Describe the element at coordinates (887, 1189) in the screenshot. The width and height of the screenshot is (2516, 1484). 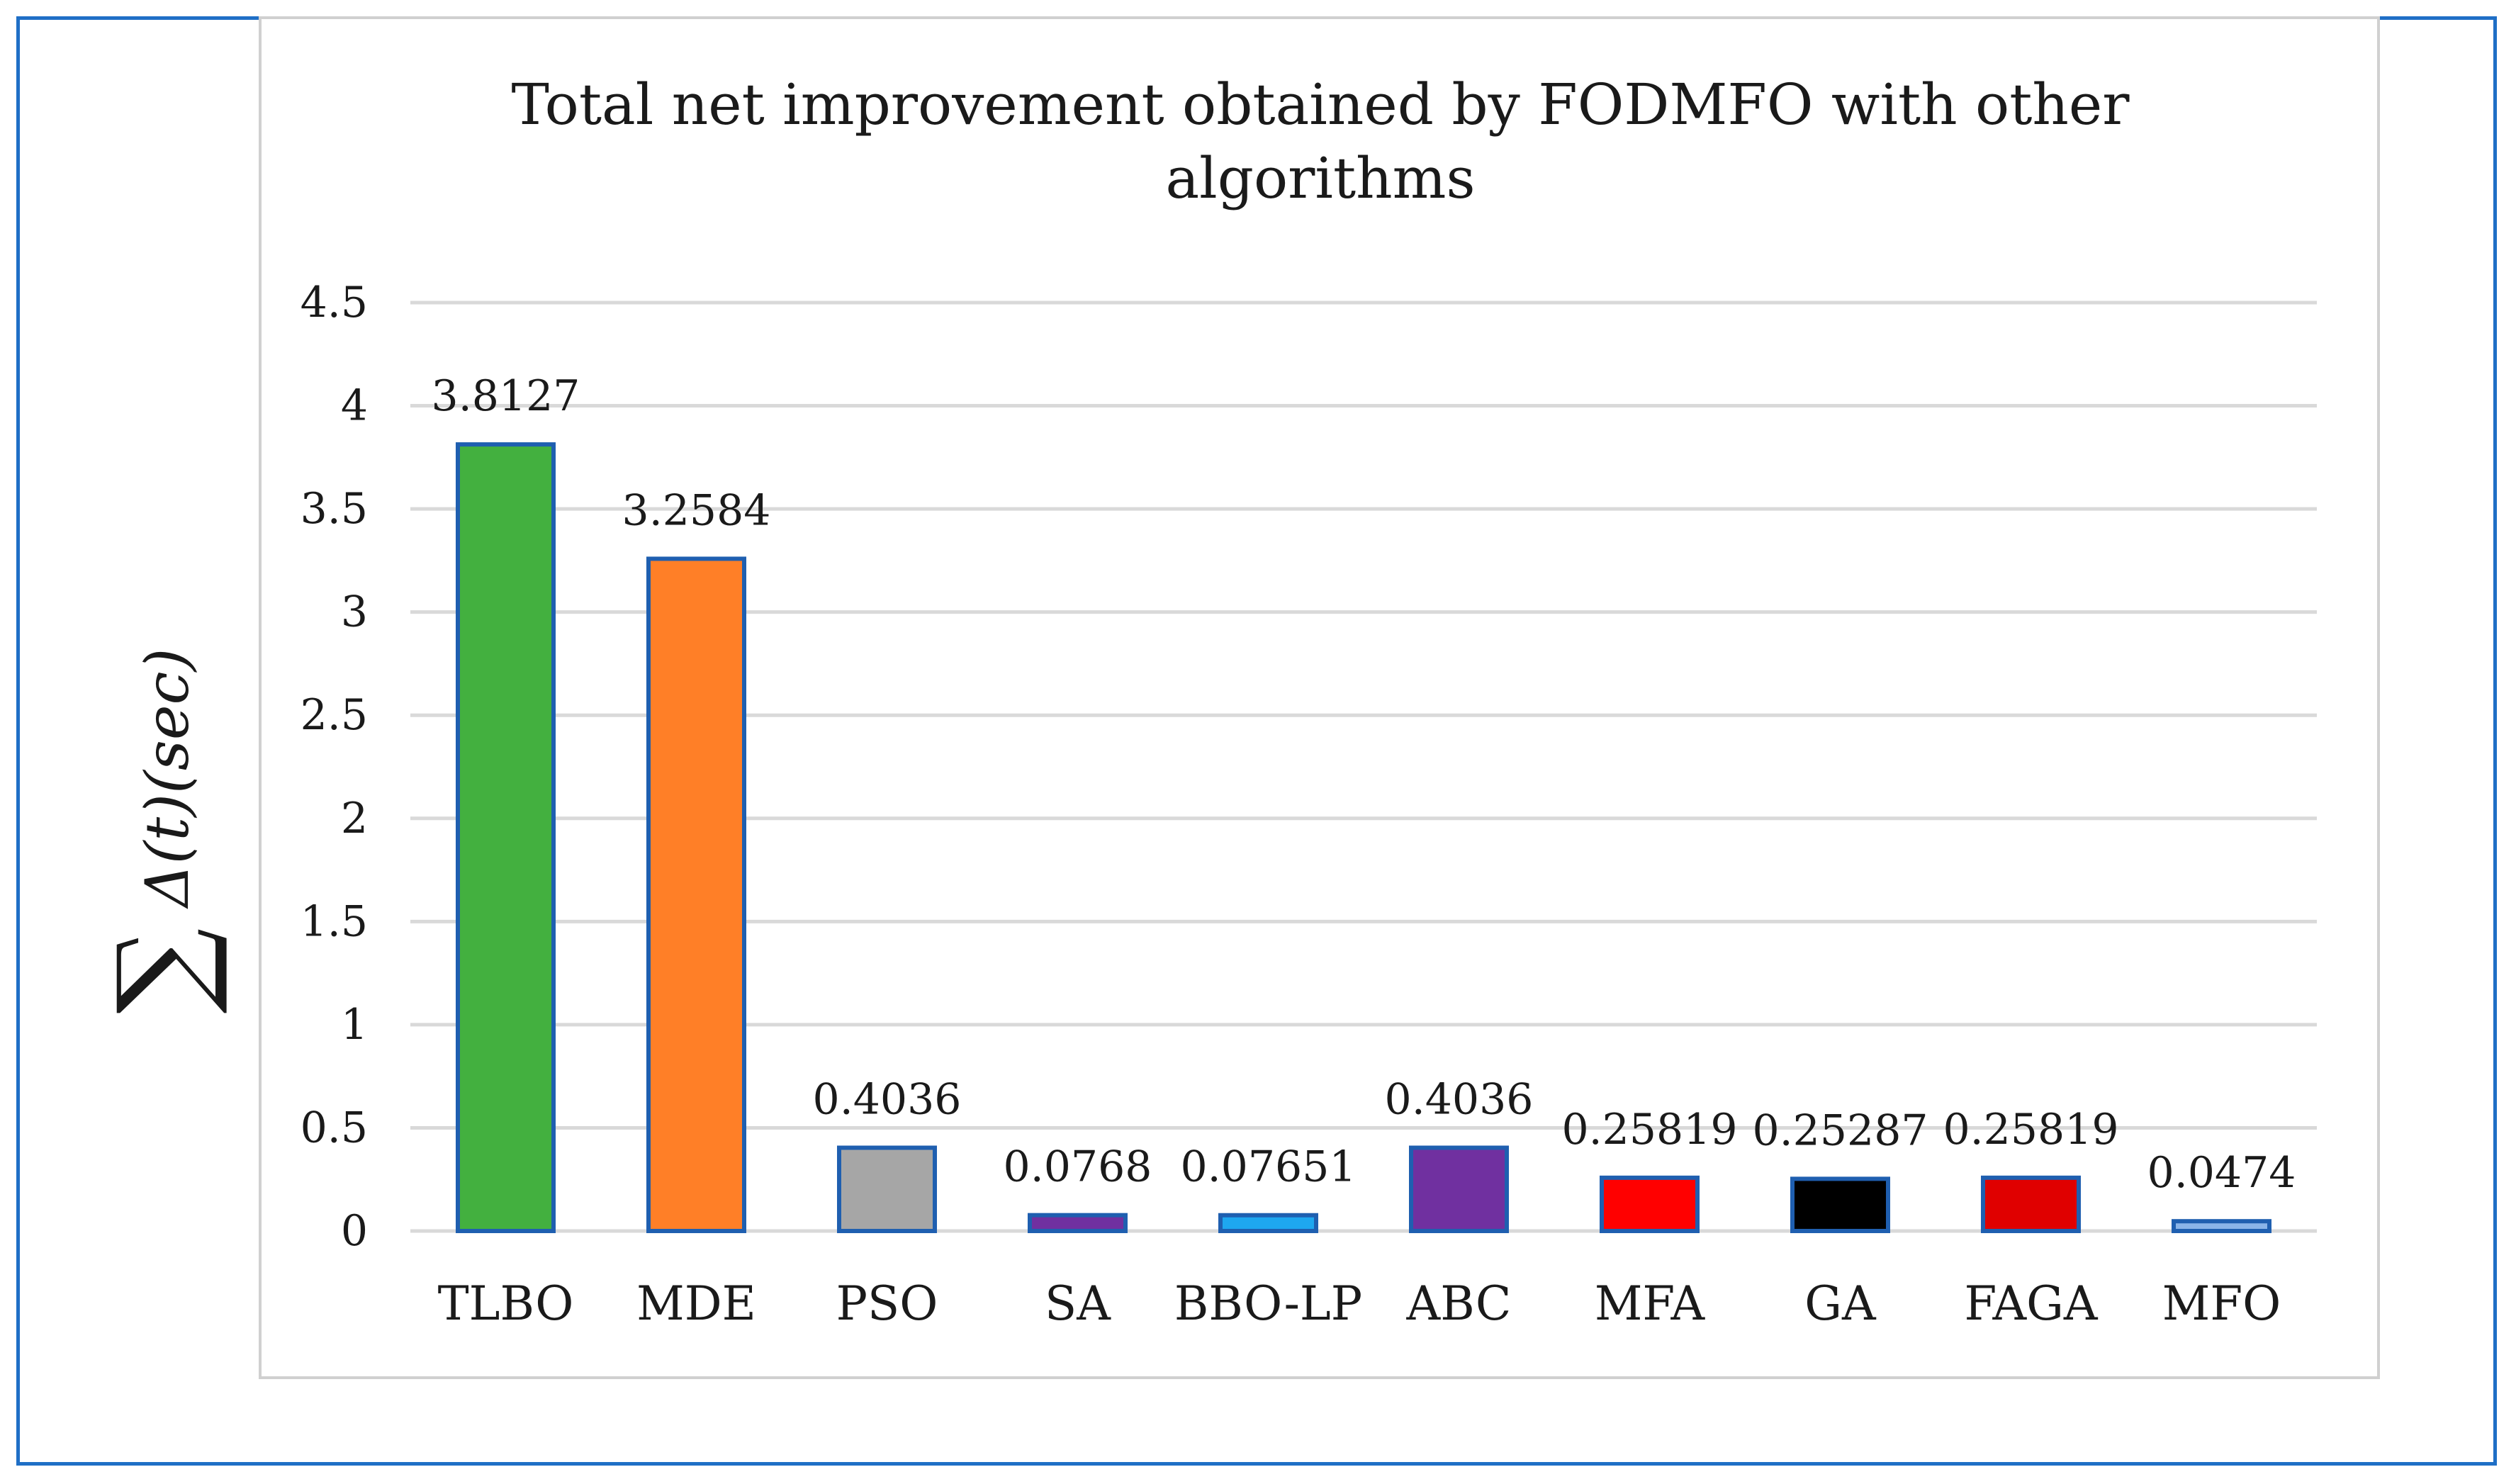
I see `bar-pso` at that location.